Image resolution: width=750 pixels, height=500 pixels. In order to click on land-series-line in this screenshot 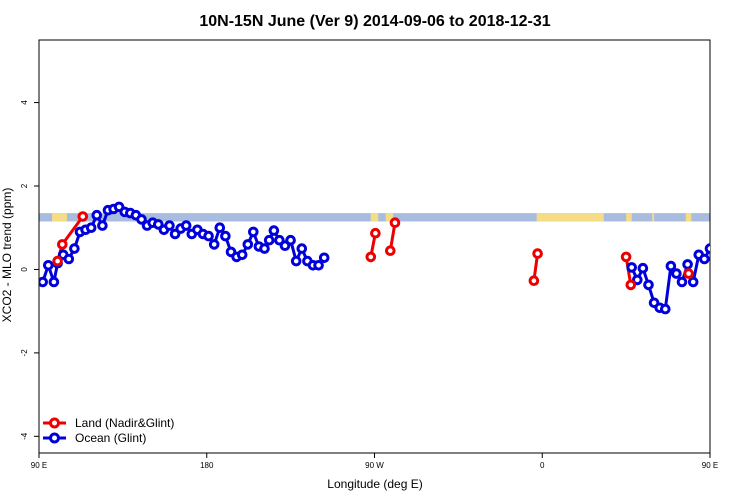, I will do `click(733, 253)`.